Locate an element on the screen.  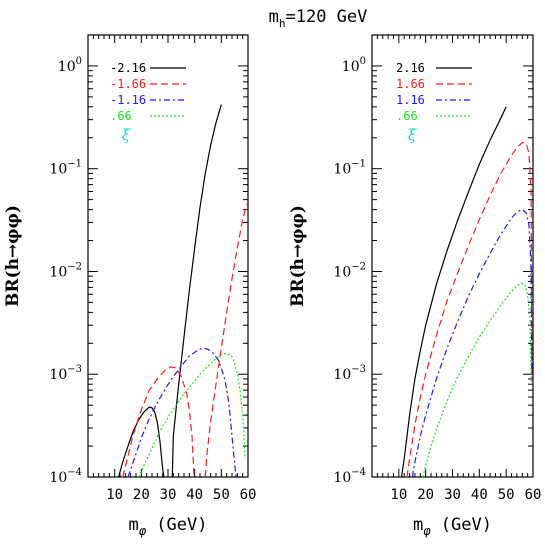
legend-entry-label: 1.66 is located at coordinates (410, 84).